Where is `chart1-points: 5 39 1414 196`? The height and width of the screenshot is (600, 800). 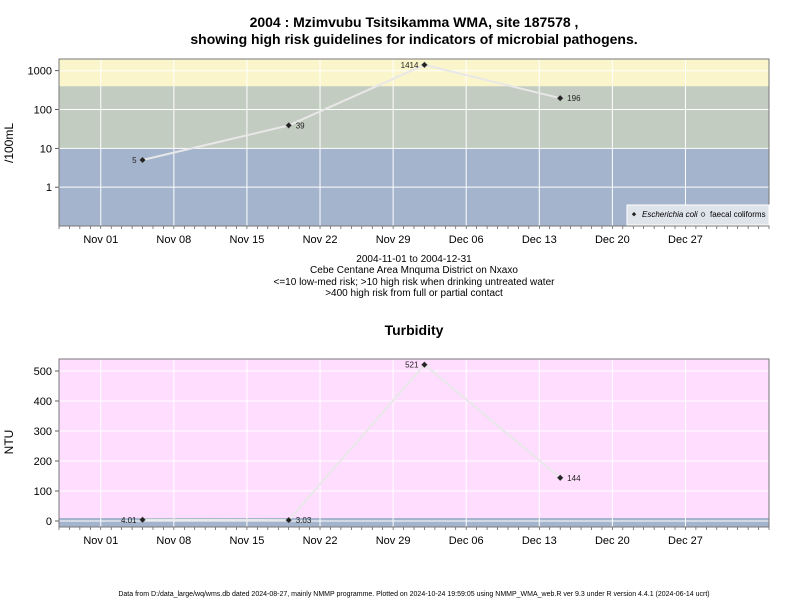 chart1-points: 5 39 1414 196 is located at coordinates (356, 113).